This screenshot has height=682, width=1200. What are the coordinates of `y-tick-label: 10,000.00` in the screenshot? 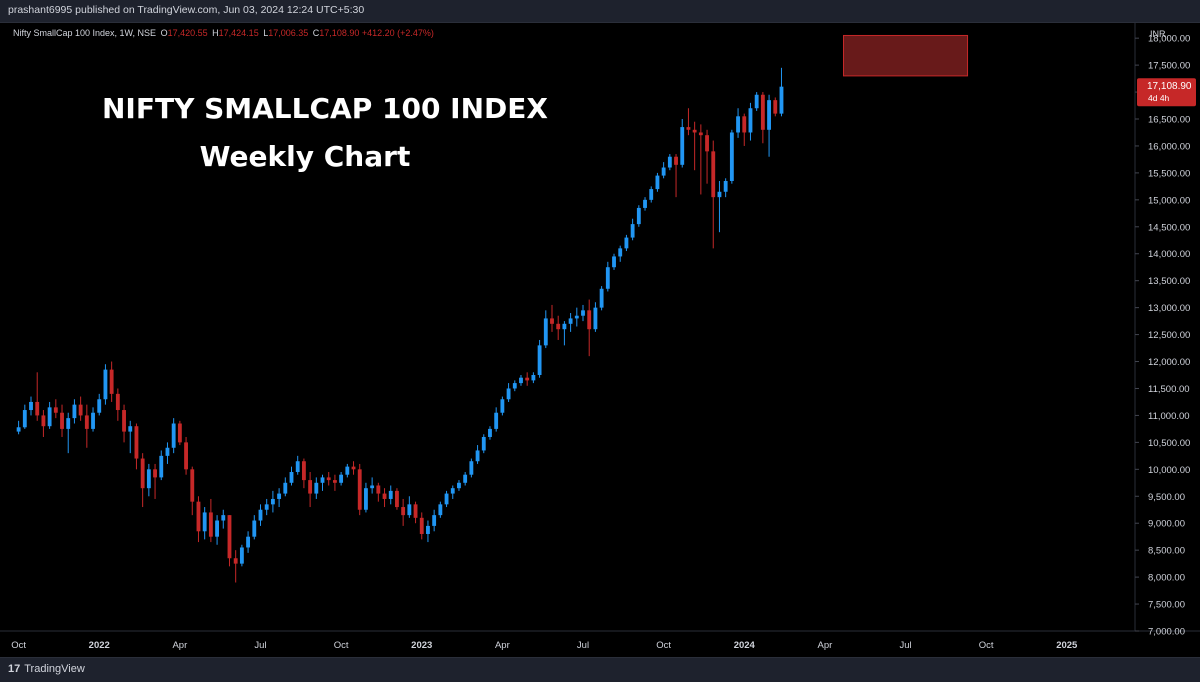 It's located at (1169, 470).